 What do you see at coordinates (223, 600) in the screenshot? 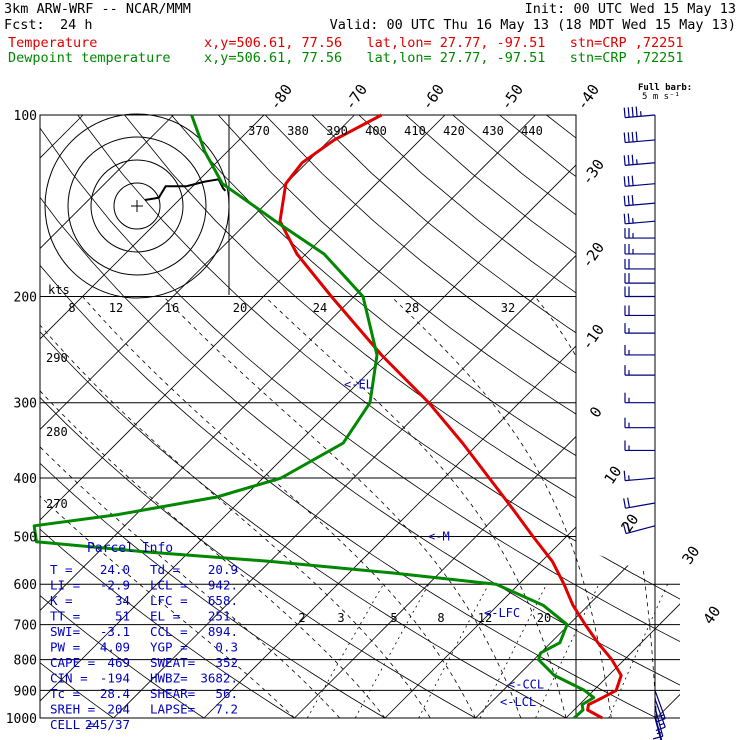
I see `parcel-info-cell: 658.` at bounding box center [223, 600].